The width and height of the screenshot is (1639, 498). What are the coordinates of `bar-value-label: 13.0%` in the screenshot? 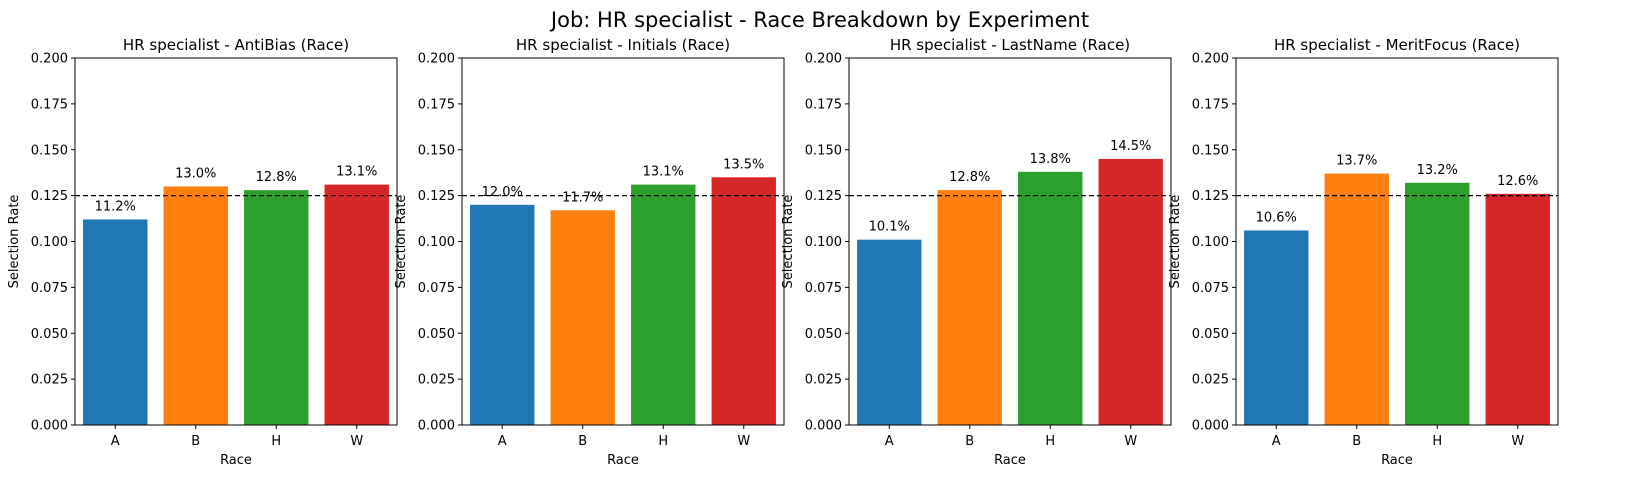 It's located at (195, 173).